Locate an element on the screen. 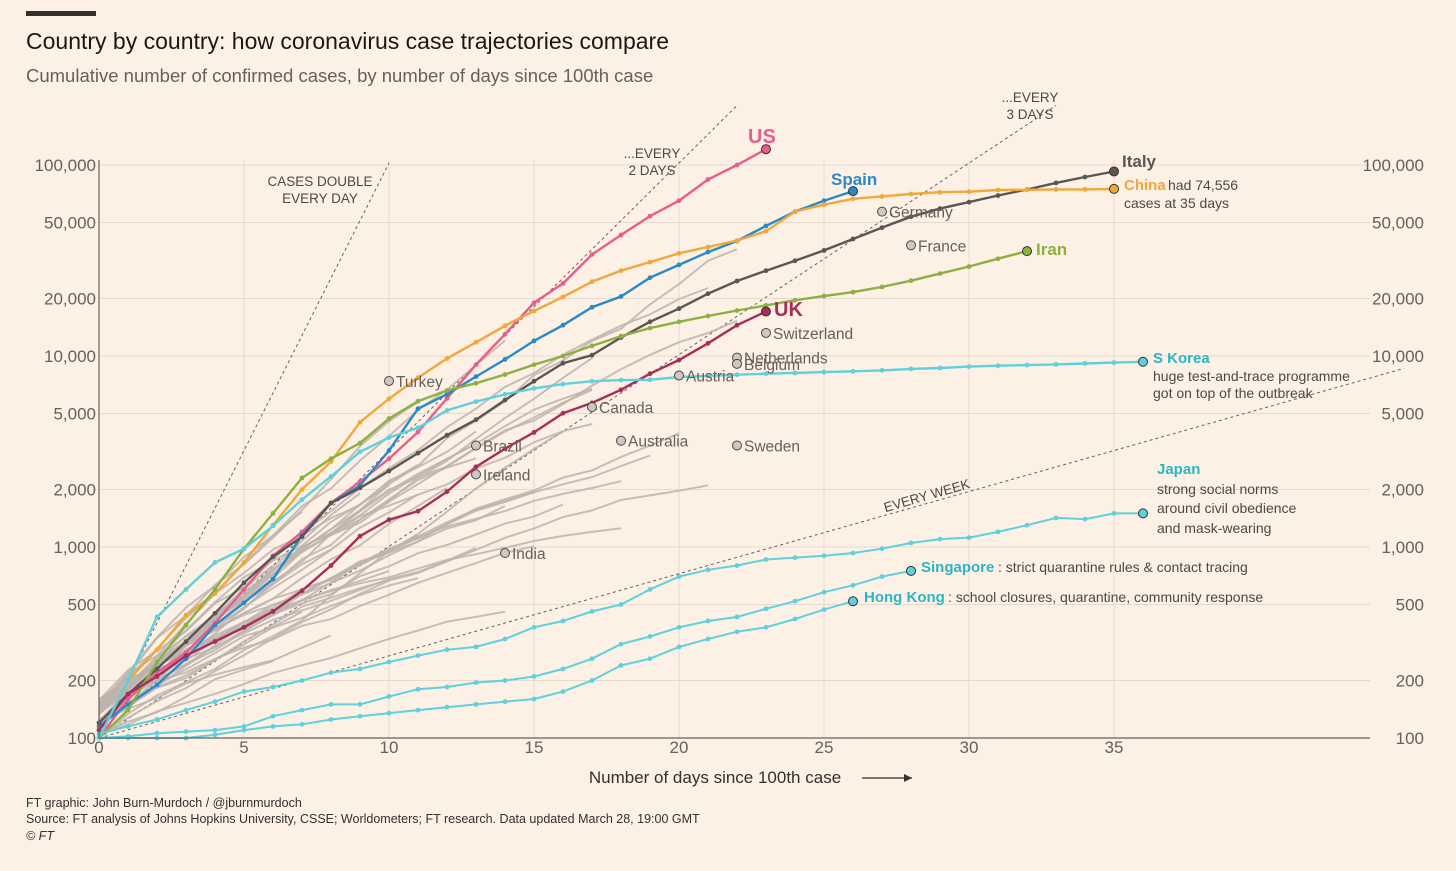 This screenshot has width=1456, height=871. country-endpoint-ireland is located at coordinates (476, 474).